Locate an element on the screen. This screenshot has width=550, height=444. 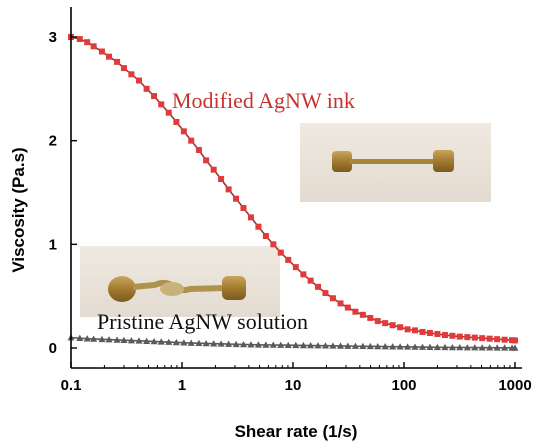
x-tick-label: 1 is located at coordinates (182, 385).